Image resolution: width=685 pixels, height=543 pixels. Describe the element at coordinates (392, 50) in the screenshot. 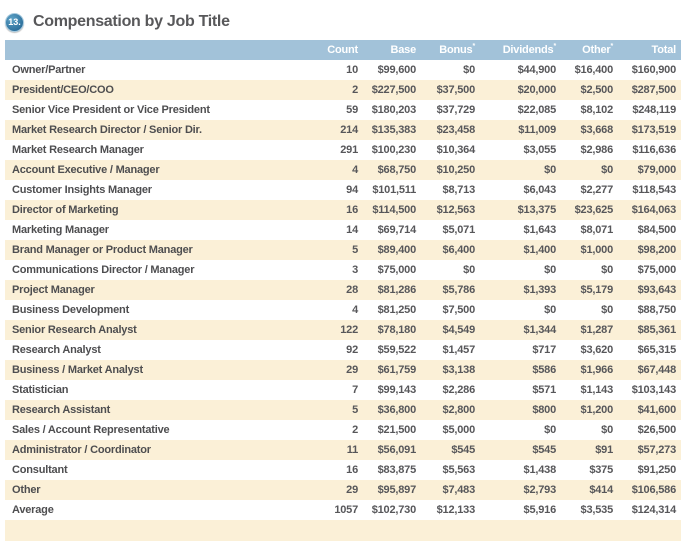

I see `column-header-base: Base` at that location.